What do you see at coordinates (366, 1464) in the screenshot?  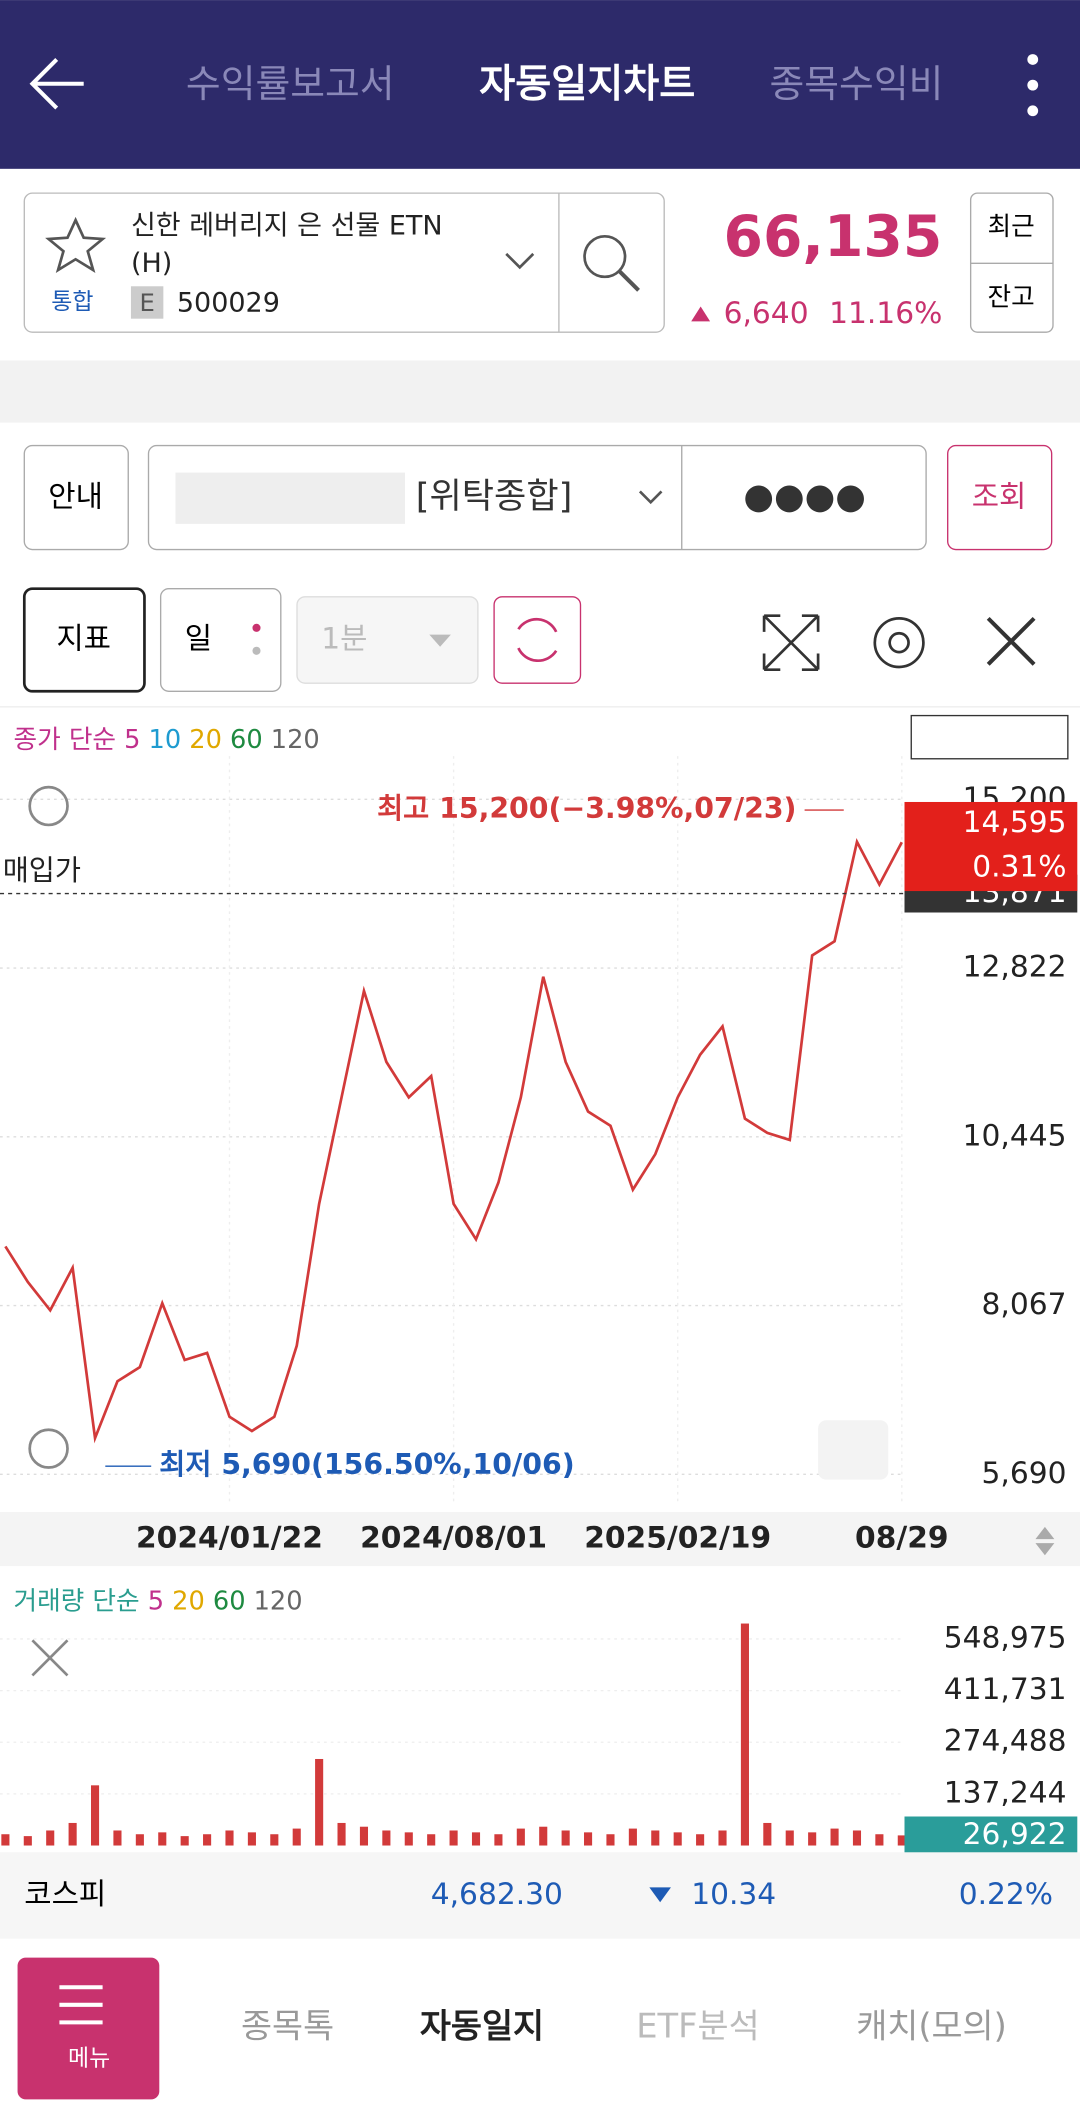 I see `min-annotation: 최저 5,690(156.50%,10/06)` at bounding box center [366, 1464].